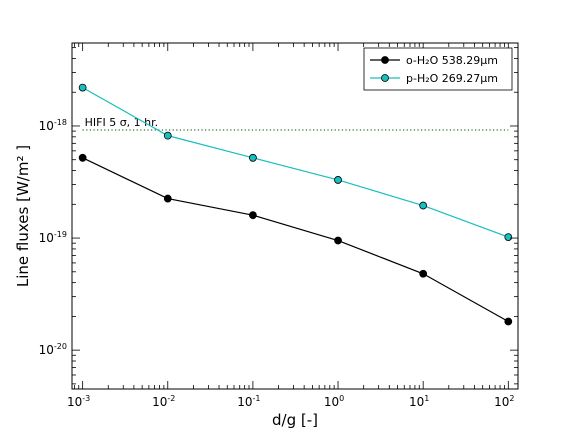 The image size is (576, 432). Describe the element at coordinates (78, 401) in the screenshot. I see `x-tick-label-0: 10⁻³` at that location.